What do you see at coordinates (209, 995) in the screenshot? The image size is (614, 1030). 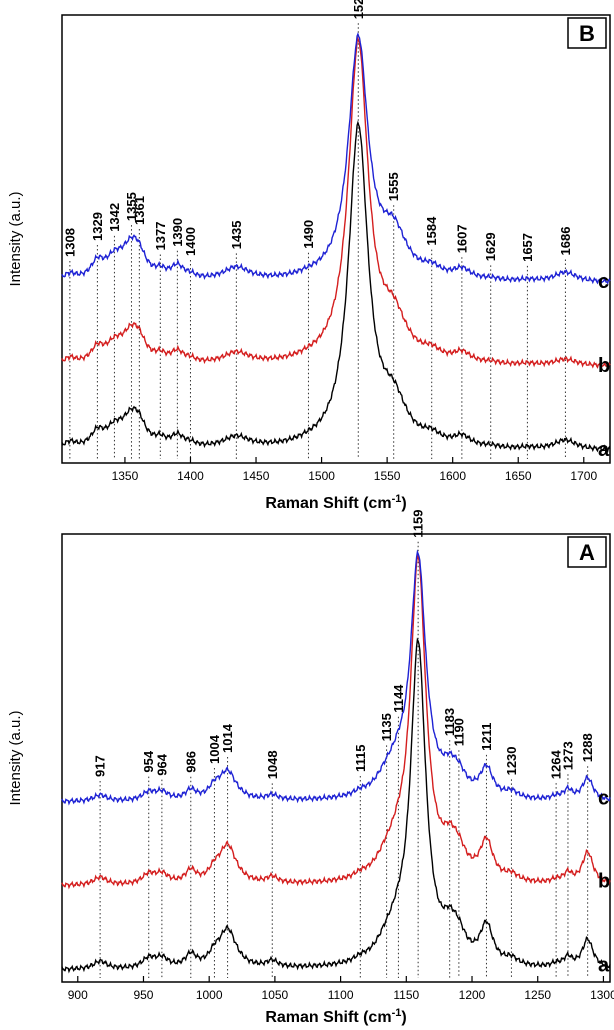 I see `x-tick-label: 1000` at bounding box center [209, 995].